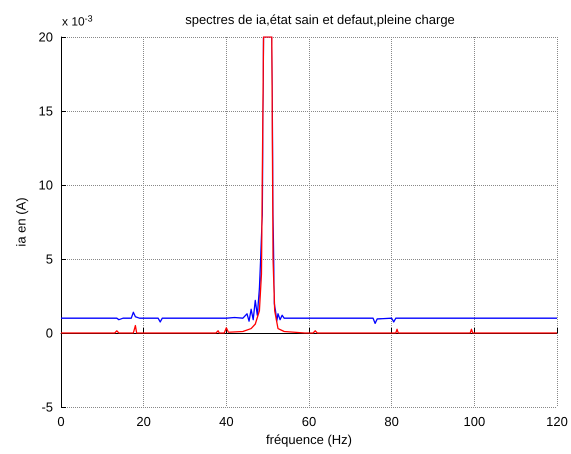 The width and height of the screenshot is (571, 454). I want to click on y-tick-label: 5, so click(49, 259).